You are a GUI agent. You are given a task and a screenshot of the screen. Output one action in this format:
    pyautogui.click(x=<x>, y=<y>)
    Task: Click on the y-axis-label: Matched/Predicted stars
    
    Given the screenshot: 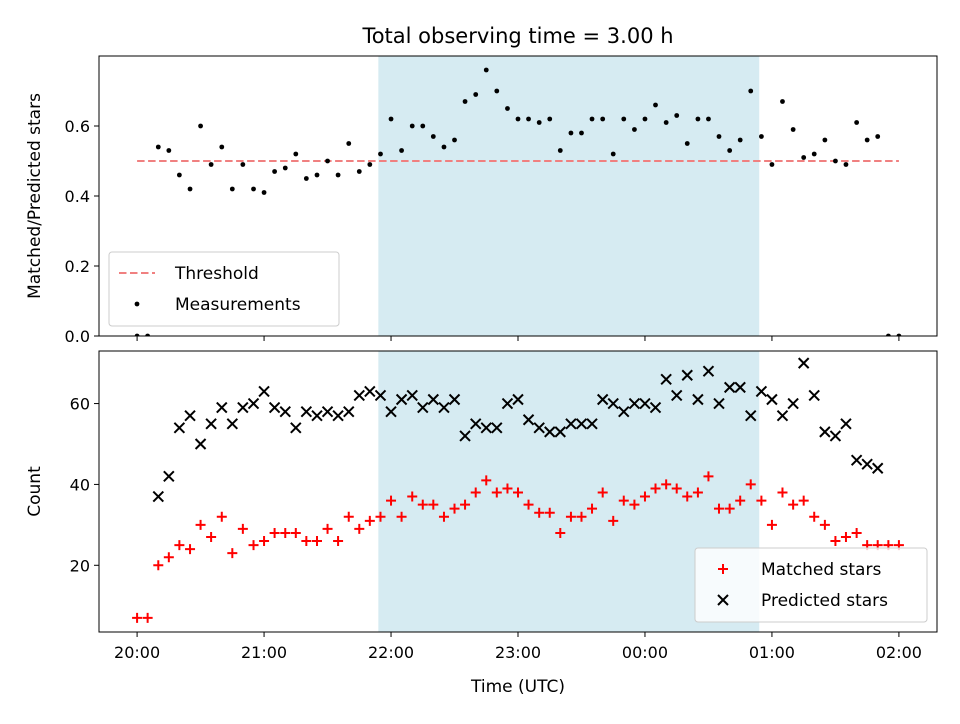 What is the action you would take?
    pyautogui.click(x=35, y=196)
    